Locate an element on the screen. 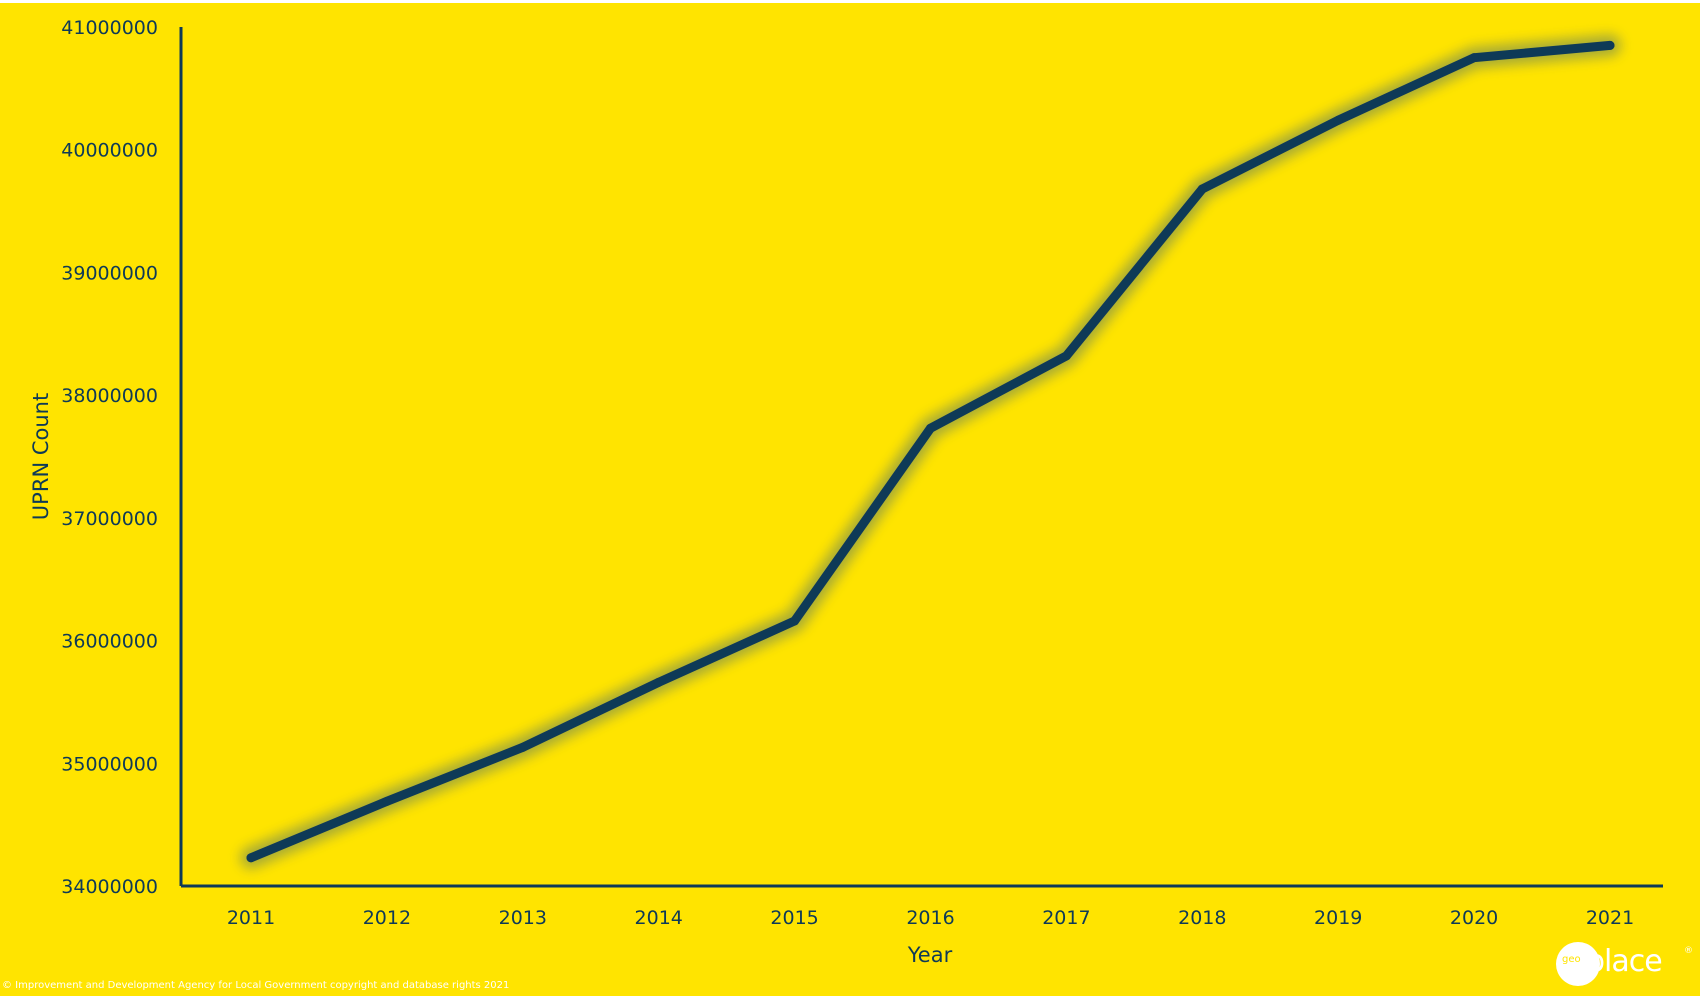  x-tick-label: 2020 is located at coordinates (1474, 918).